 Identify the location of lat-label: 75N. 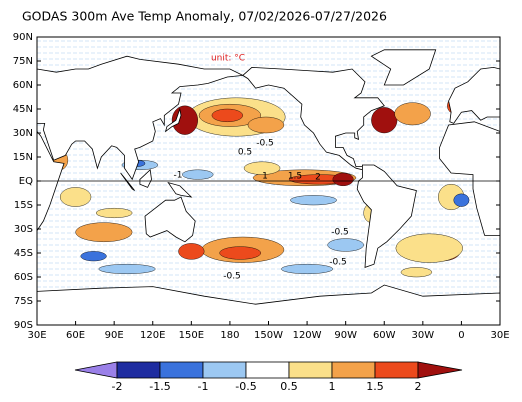
(23, 61).